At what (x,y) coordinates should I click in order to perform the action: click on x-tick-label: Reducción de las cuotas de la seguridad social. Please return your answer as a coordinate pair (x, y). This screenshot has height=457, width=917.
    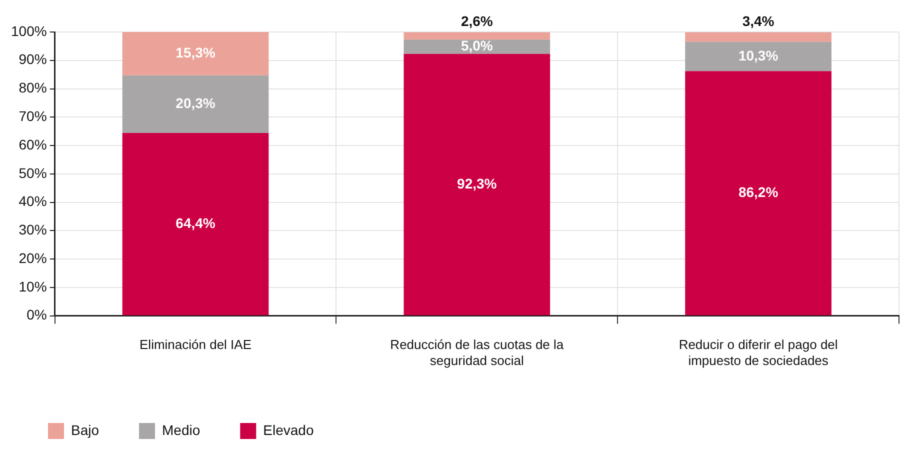
    Looking at the image, I should click on (477, 352).